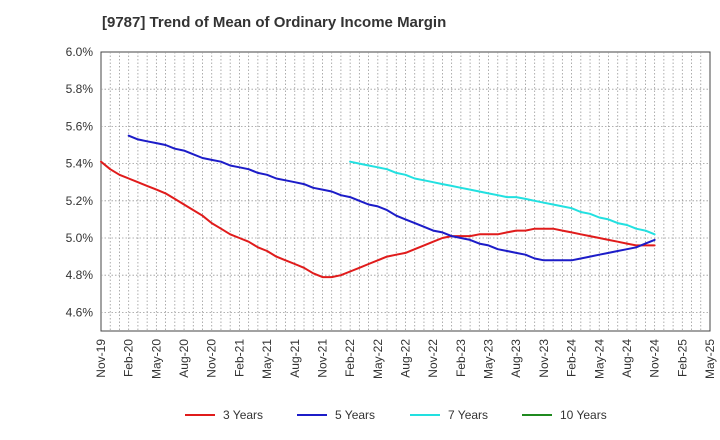 The width and height of the screenshot is (720, 440). I want to click on legend-label: 7 Years, so click(468, 415).